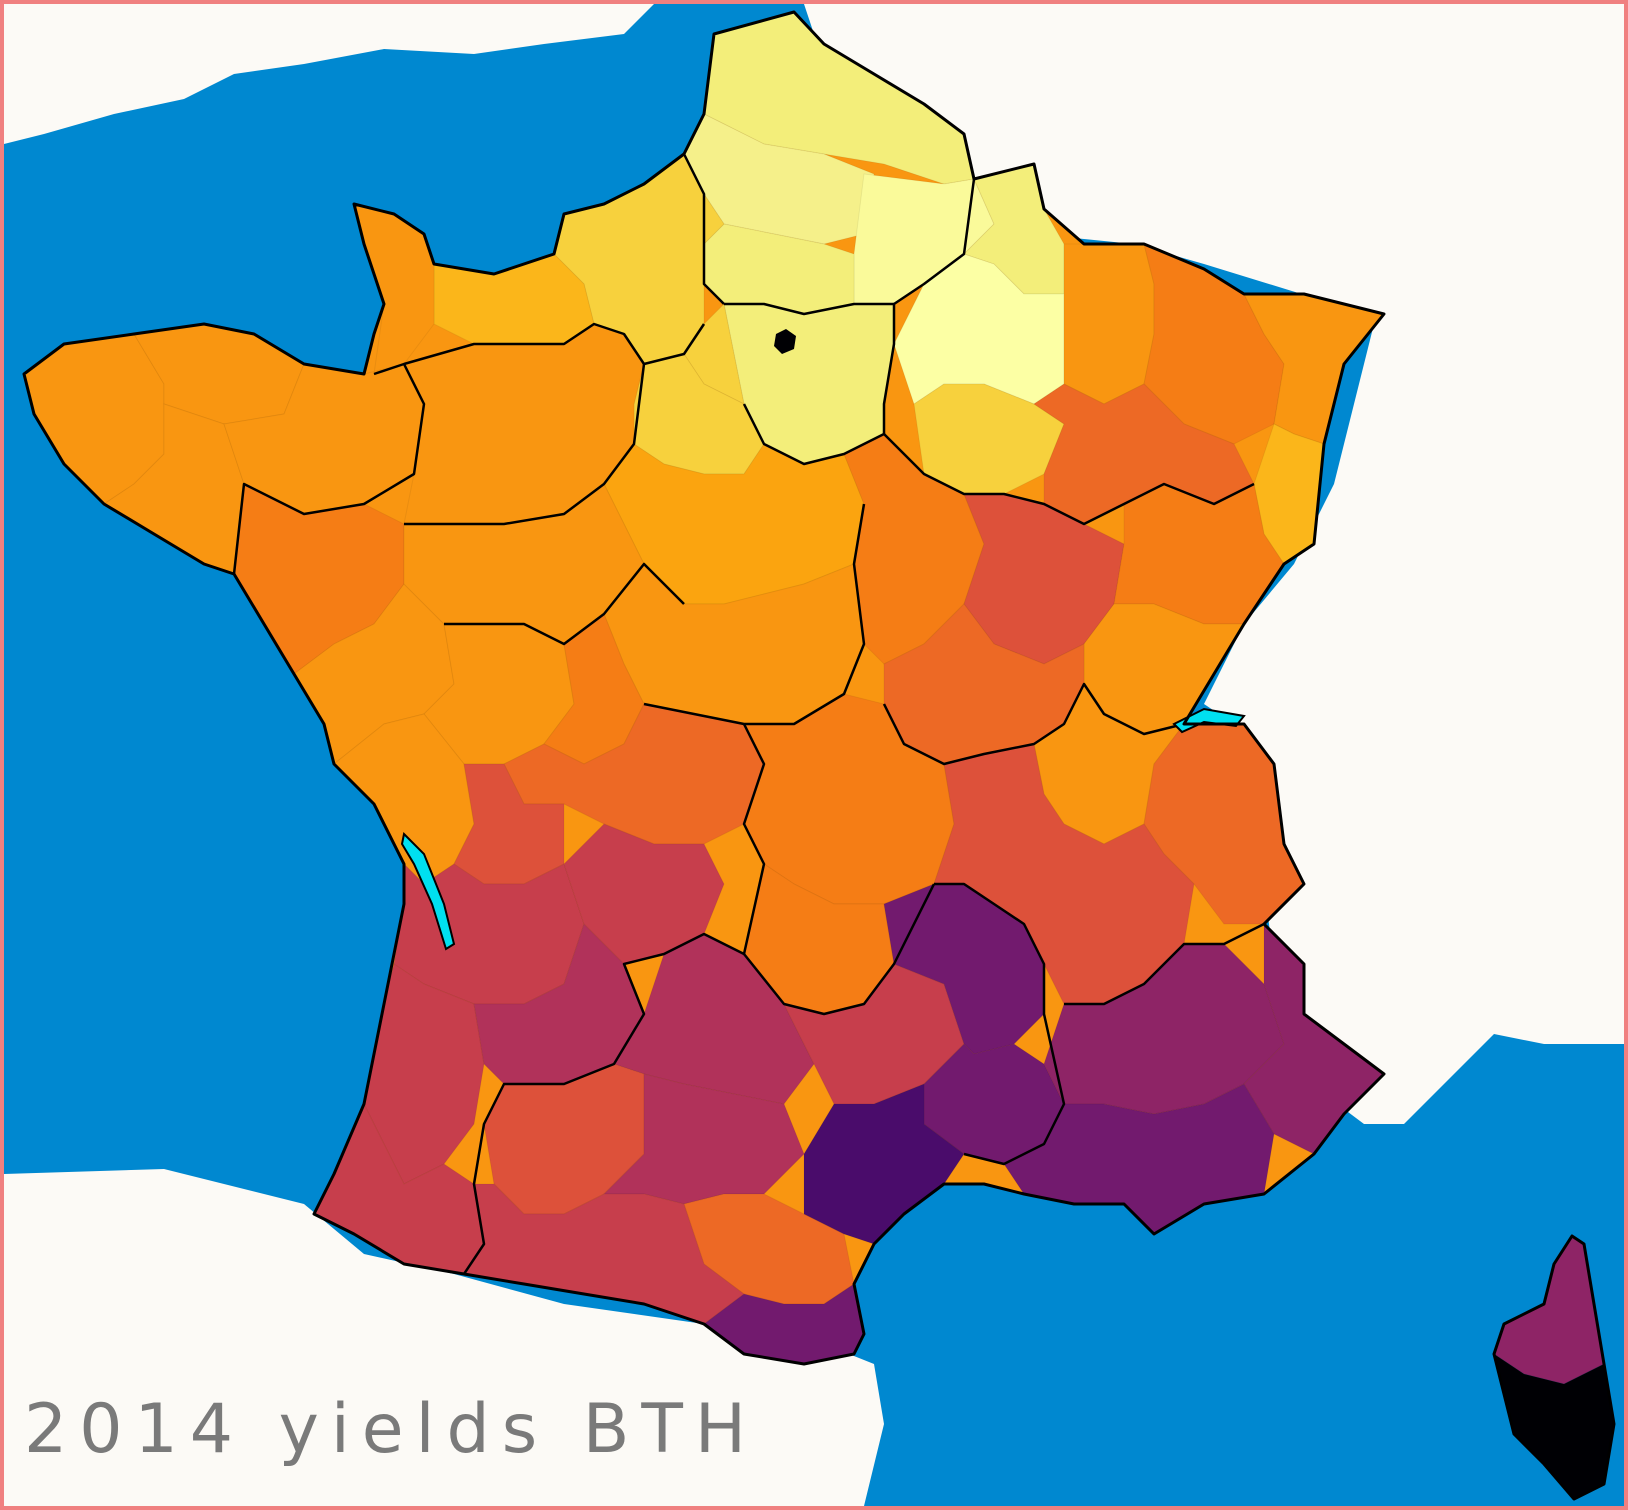 The width and height of the screenshot is (1628, 1510). What do you see at coordinates (1164, 964) in the screenshot?
I see `border-paca-north` at bounding box center [1164, 964].